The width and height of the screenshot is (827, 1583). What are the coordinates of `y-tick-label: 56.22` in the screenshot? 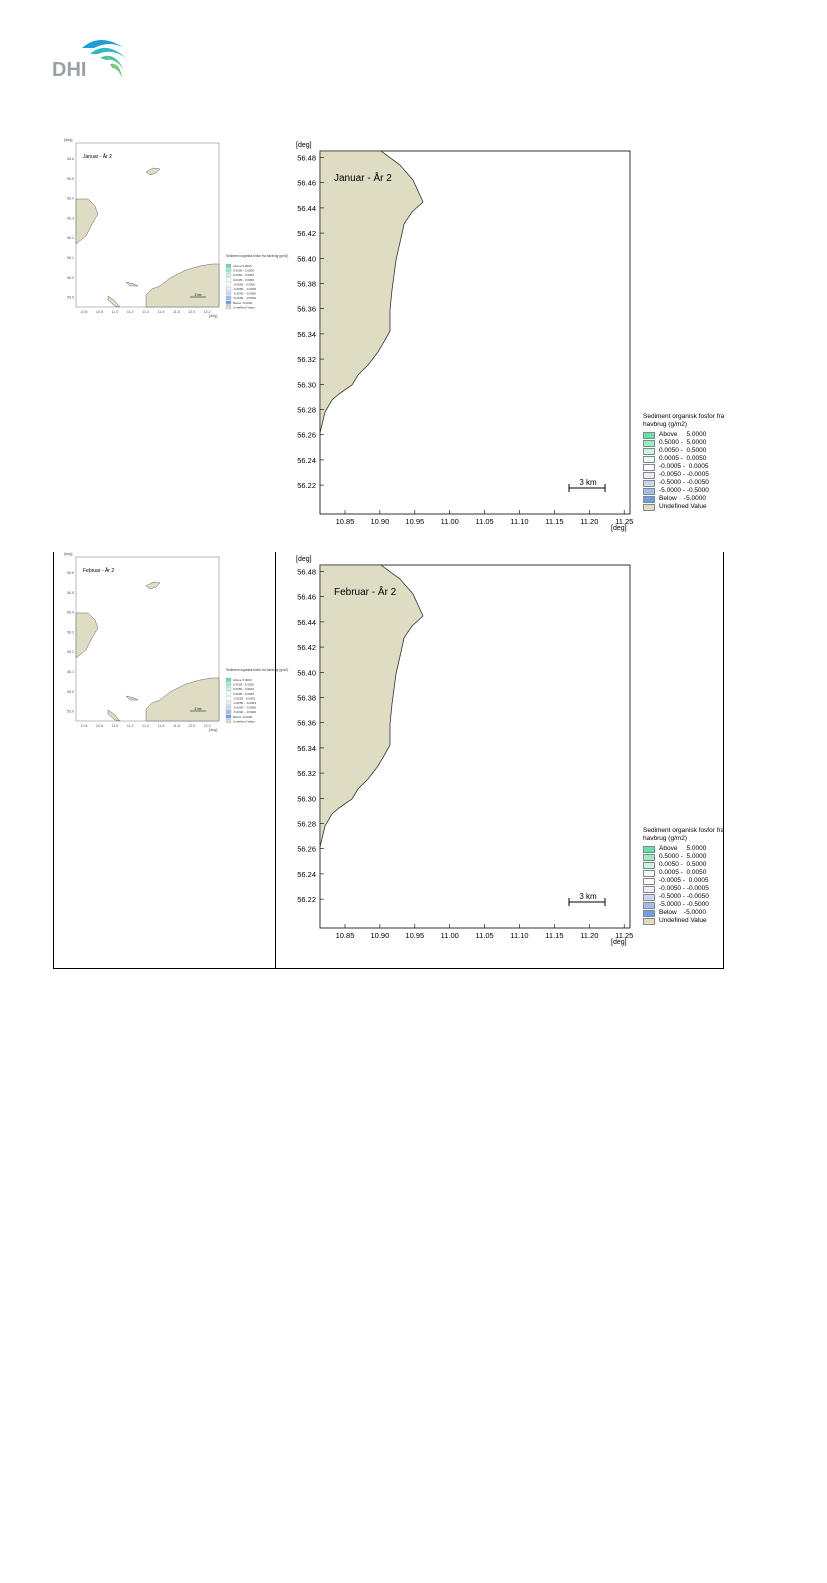 It's located at (306, 899).